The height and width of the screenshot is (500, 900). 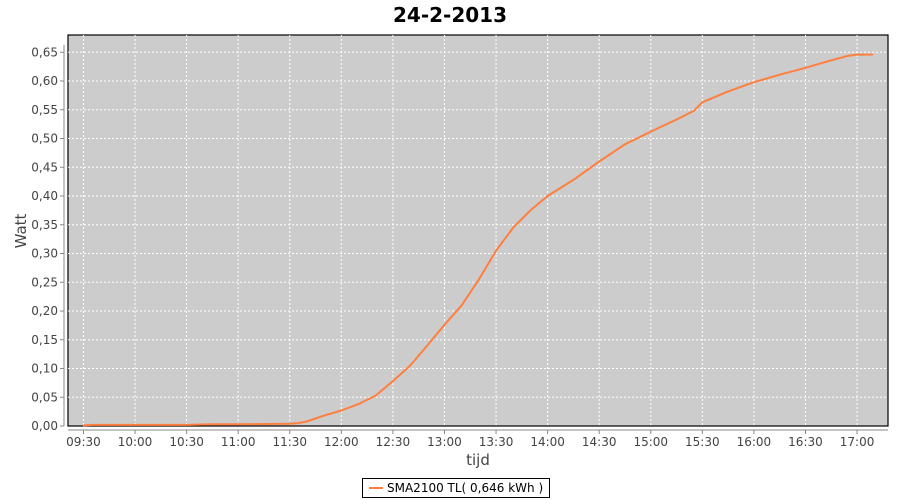 I want to click on y-tick-label: 0,15, so click(x=44, y=340).